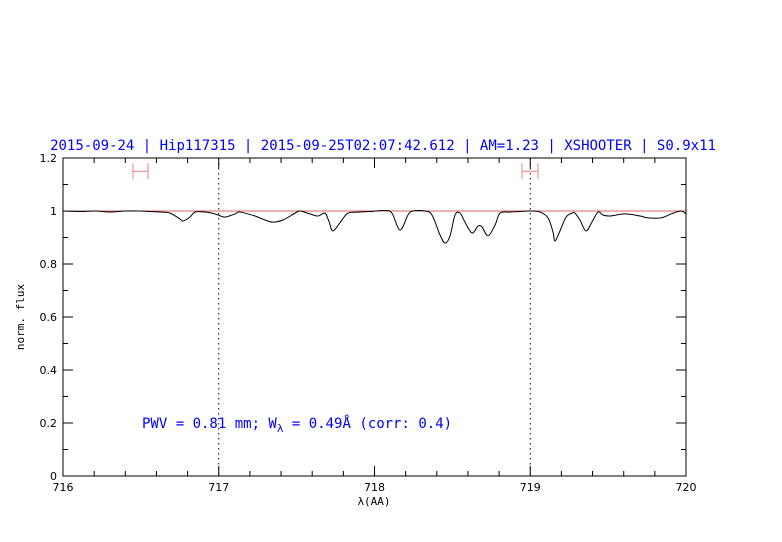 The width and height of the screenshot is (782, 542). What do you see at coordinates (49, 264) in the screenshot?
I see `y-tick-label: 0.8` at bounding box center [49, 264].